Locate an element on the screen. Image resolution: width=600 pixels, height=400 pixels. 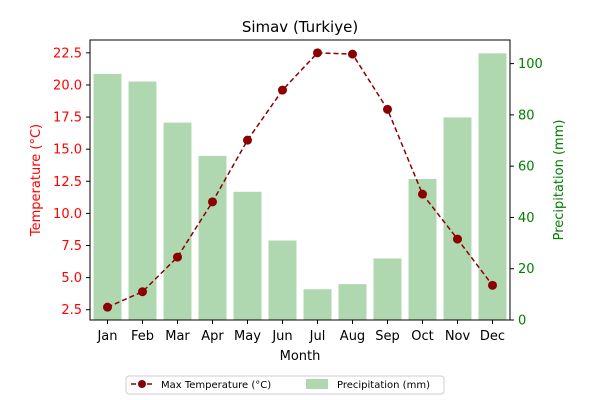
x-tick-label: Mar is located at coordinates (177, 336).